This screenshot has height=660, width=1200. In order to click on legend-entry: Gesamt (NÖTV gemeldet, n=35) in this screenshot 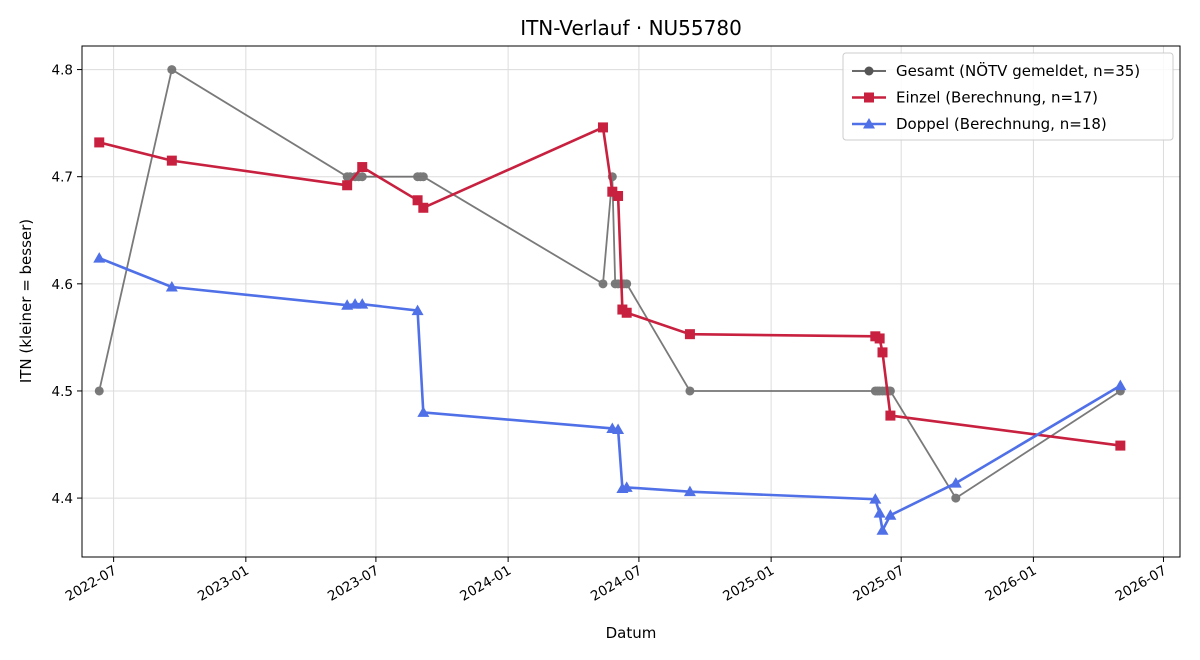, I will do `click(996, 70)`.